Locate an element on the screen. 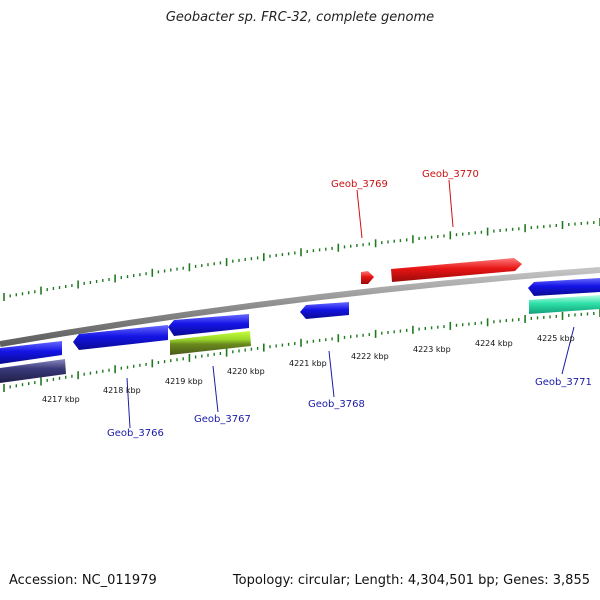  genome-backbone is located at coordinates (300, 307).